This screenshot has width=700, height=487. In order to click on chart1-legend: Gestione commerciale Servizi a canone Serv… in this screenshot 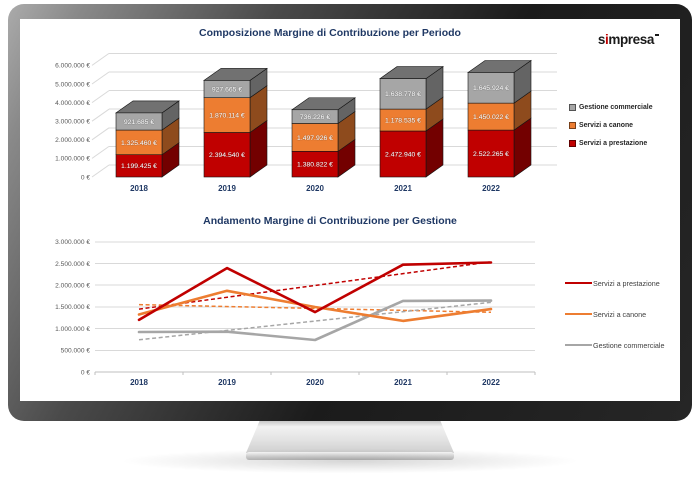, I will do `click(611, 125)`.